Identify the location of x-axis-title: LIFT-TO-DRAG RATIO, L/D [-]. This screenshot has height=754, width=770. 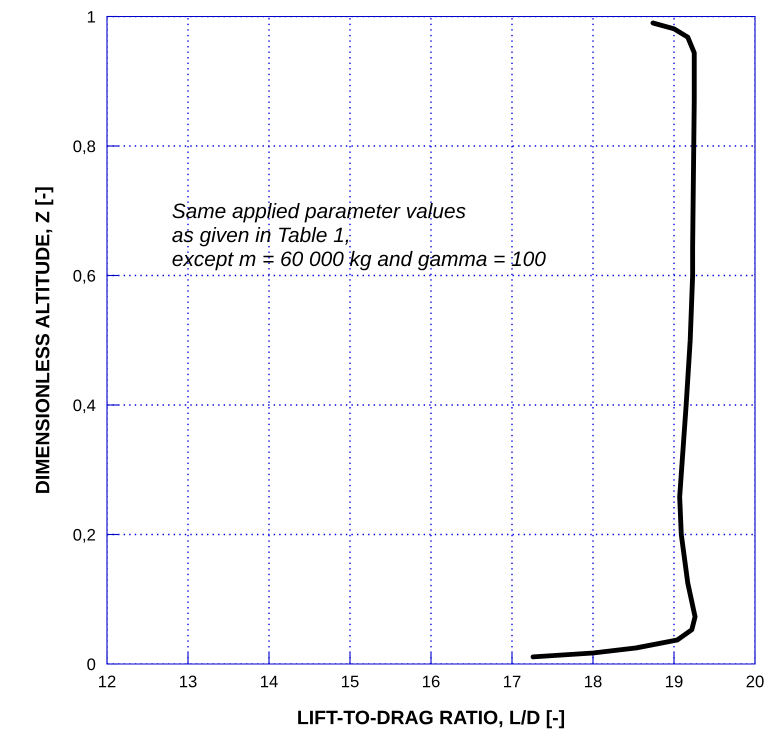
(431, 719).